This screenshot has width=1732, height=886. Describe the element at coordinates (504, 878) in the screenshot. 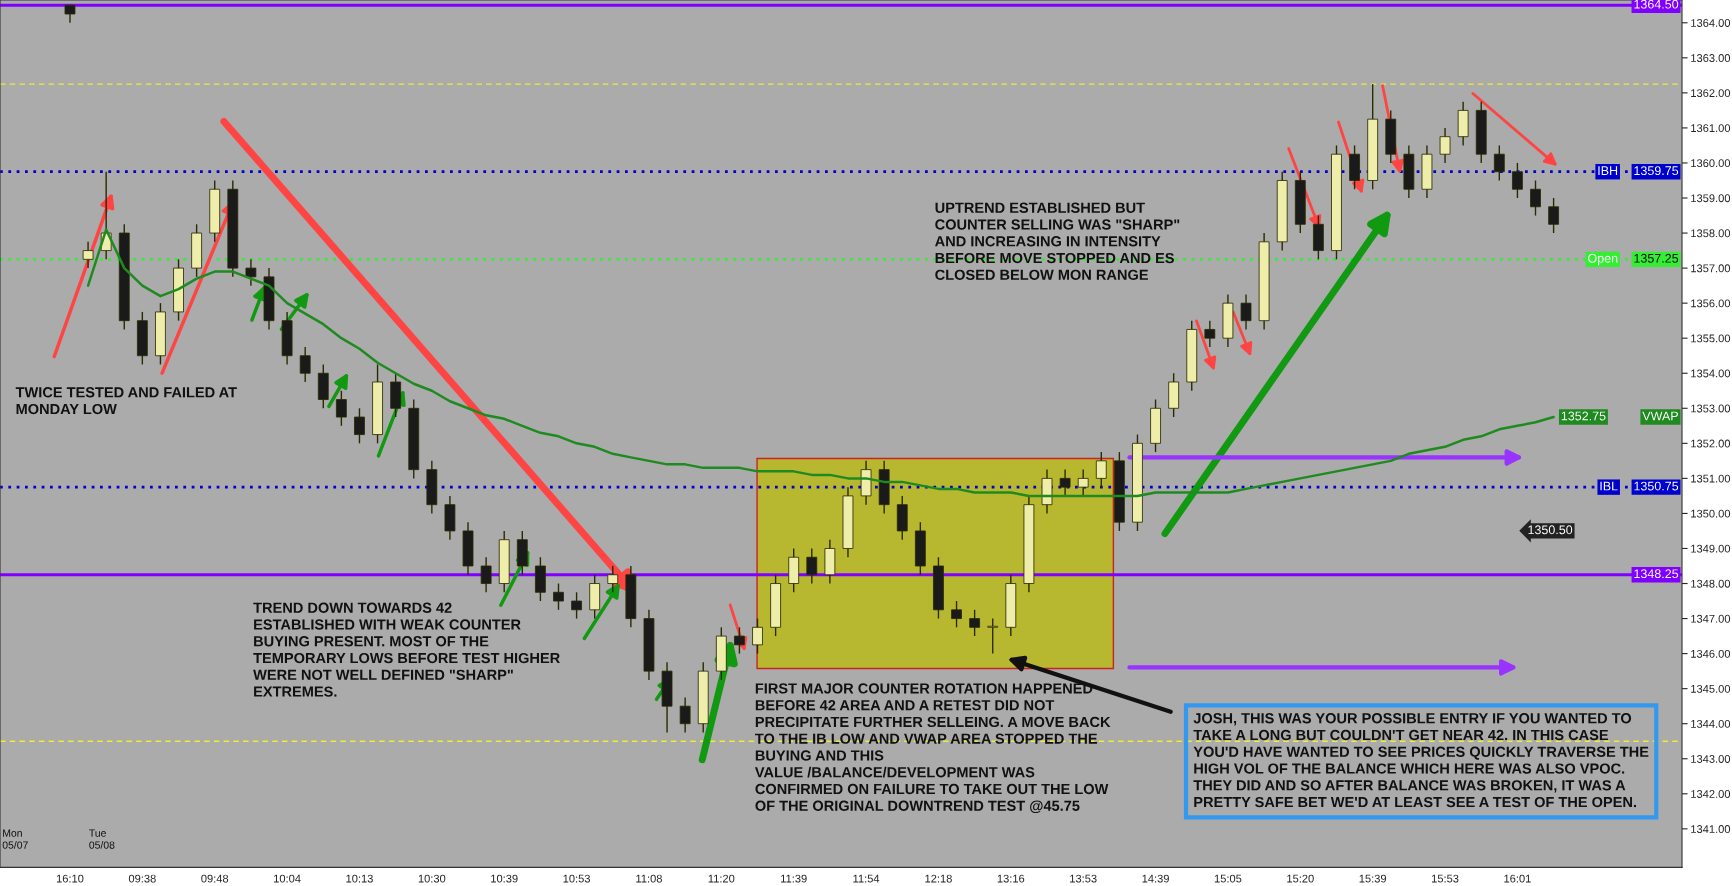

I see `x-tick-label: 10:39` at that location.